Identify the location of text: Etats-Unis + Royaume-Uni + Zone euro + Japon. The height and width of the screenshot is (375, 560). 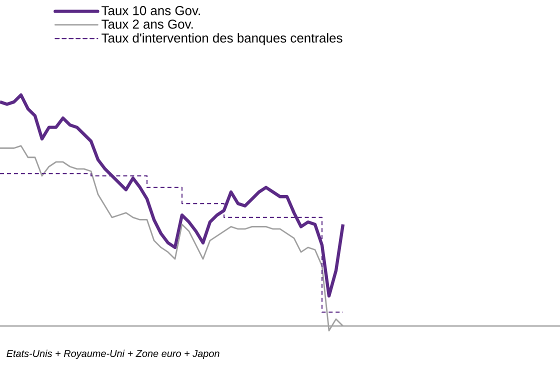
(113, 355).